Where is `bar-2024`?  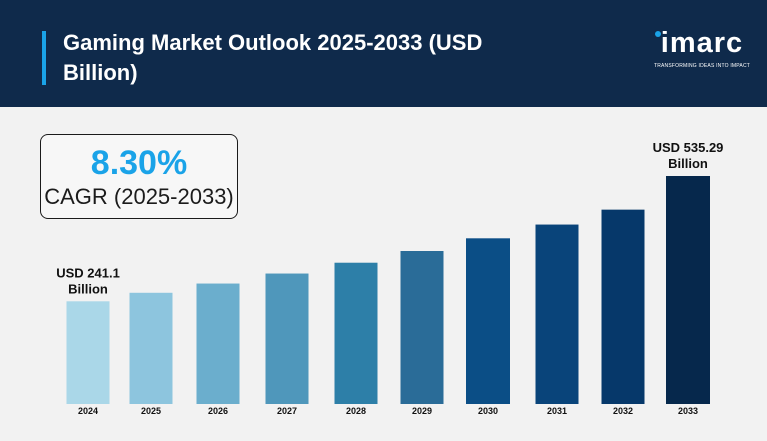 bar-2024 is located at coordinates (88, 352).